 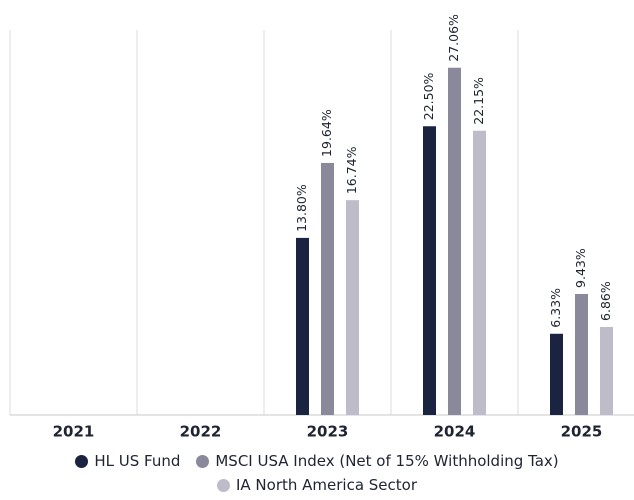 I want to click on legend-label: IA North America Sector, so click(x=326, y=485).